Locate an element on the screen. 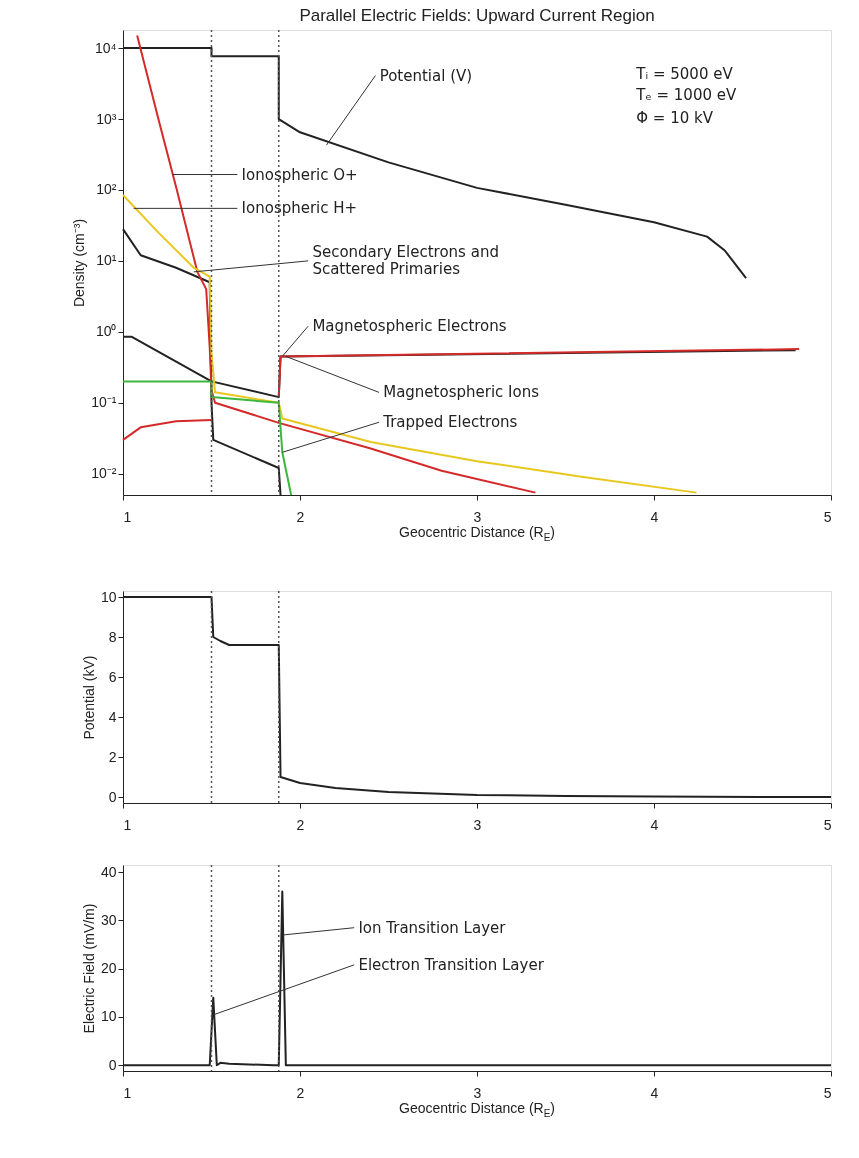 The width and height of the screenshot is (859, 1158). y-tick-label: 20 is located at coordinates (108, 968).